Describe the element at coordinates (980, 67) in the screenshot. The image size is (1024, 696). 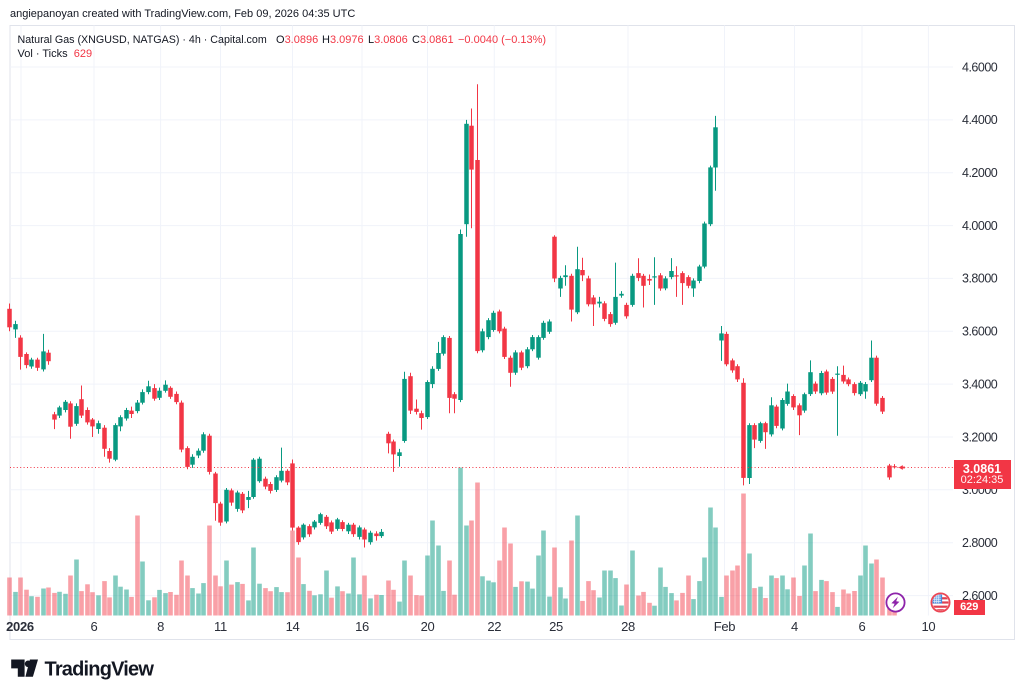
I see `svg-text: 4.6000` at that location.